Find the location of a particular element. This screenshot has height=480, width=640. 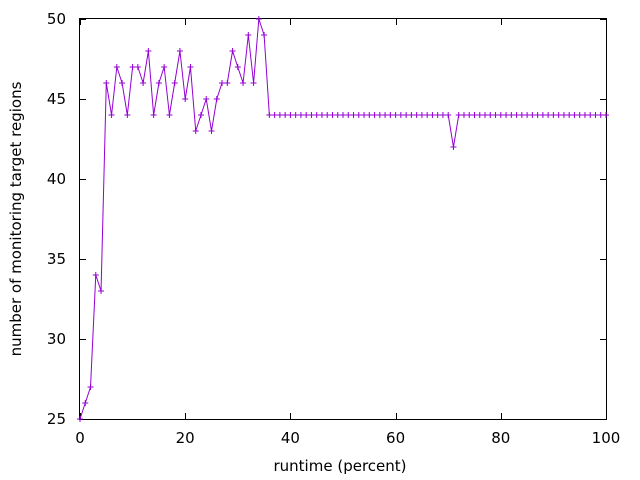

y-tick-label: 40 is located at coordinates (56, 179).